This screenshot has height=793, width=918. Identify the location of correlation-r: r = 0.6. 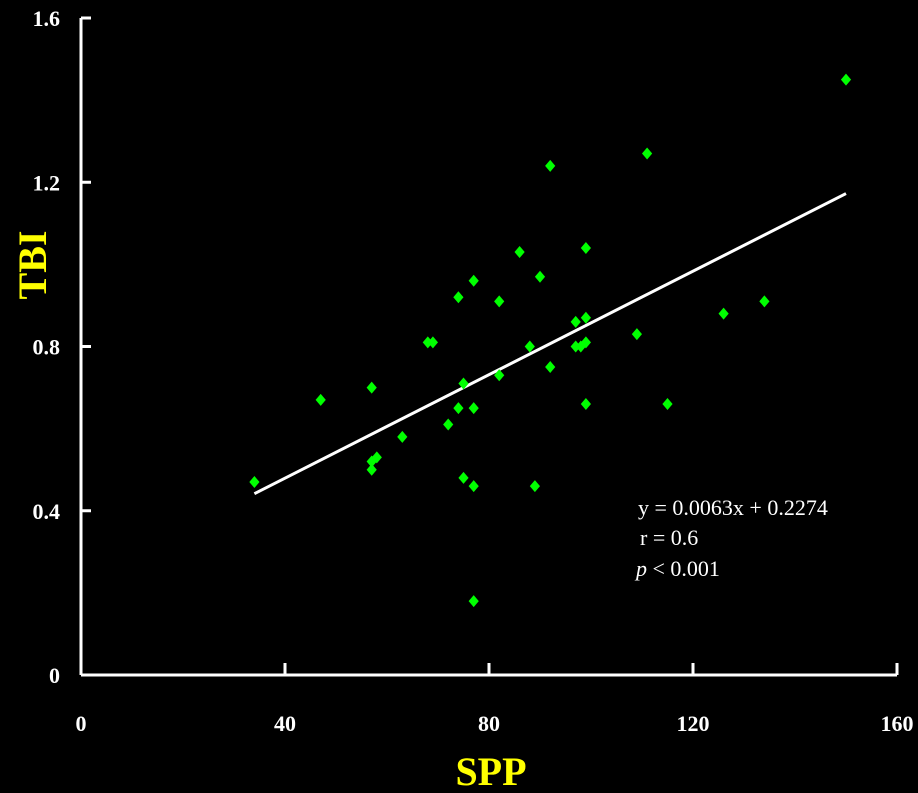
(669, 537).